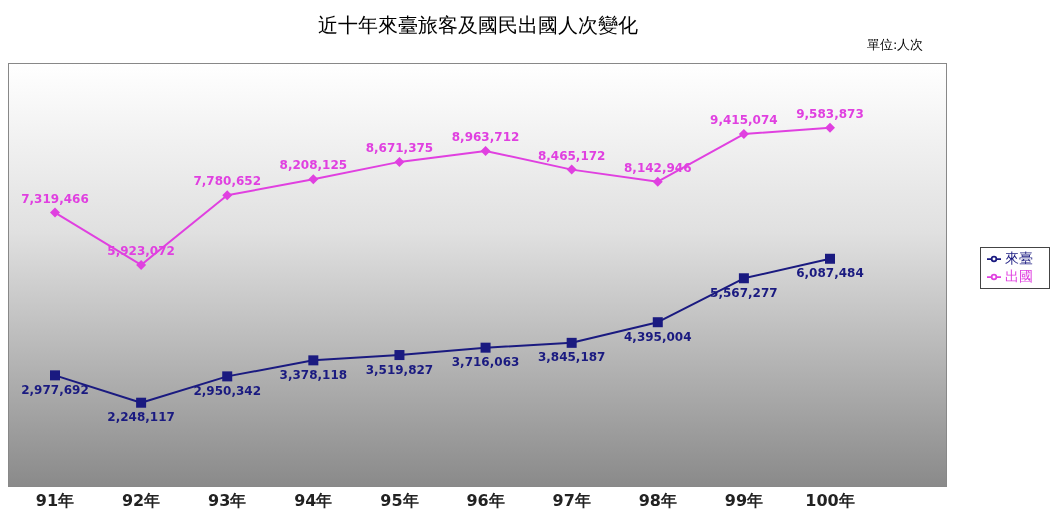 The height and width of the screenshot is (527, 1062). I want to click on data-label: 3,519,827, so click(399, 369).